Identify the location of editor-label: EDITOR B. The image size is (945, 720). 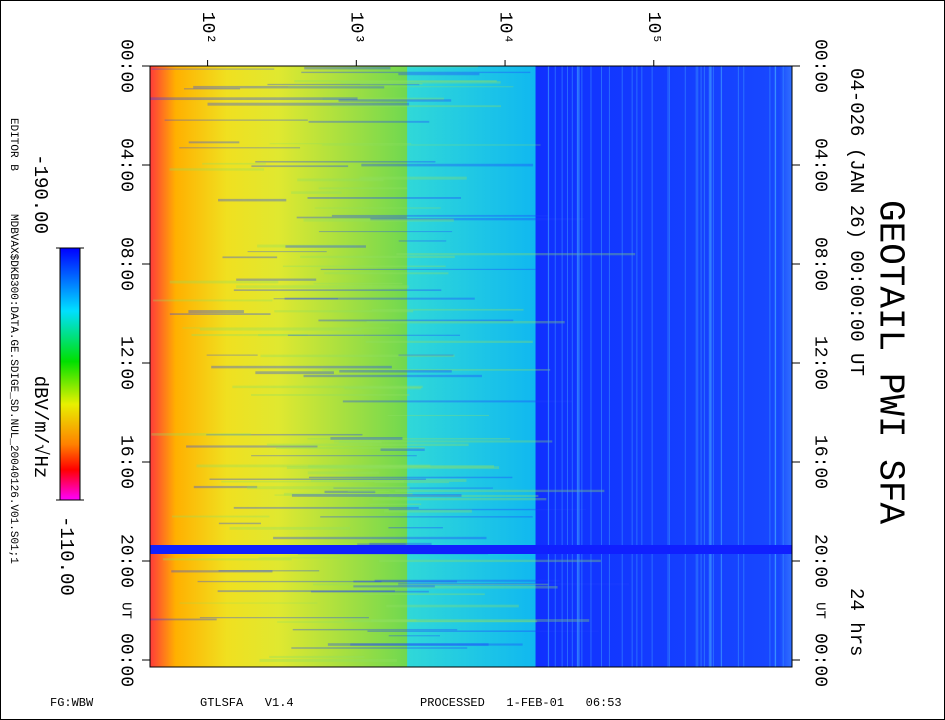
(13, 144).